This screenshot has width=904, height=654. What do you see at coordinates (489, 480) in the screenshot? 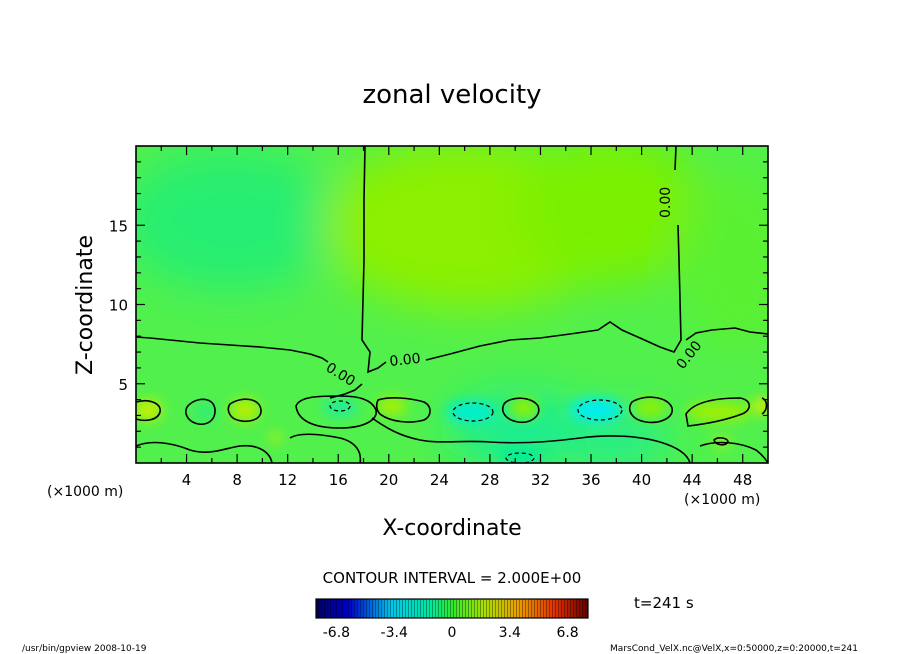
I see `x-tick-label: 28` at bounding box center [489, 480].